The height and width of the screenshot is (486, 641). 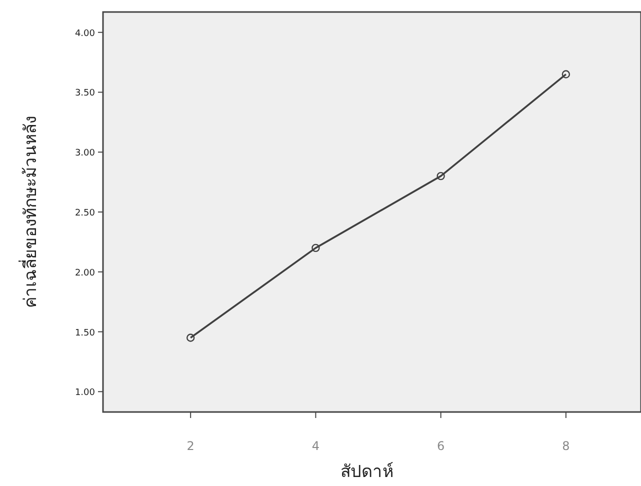 I want to click on y-tick-label: 3.00, so click(x=85, y=153).